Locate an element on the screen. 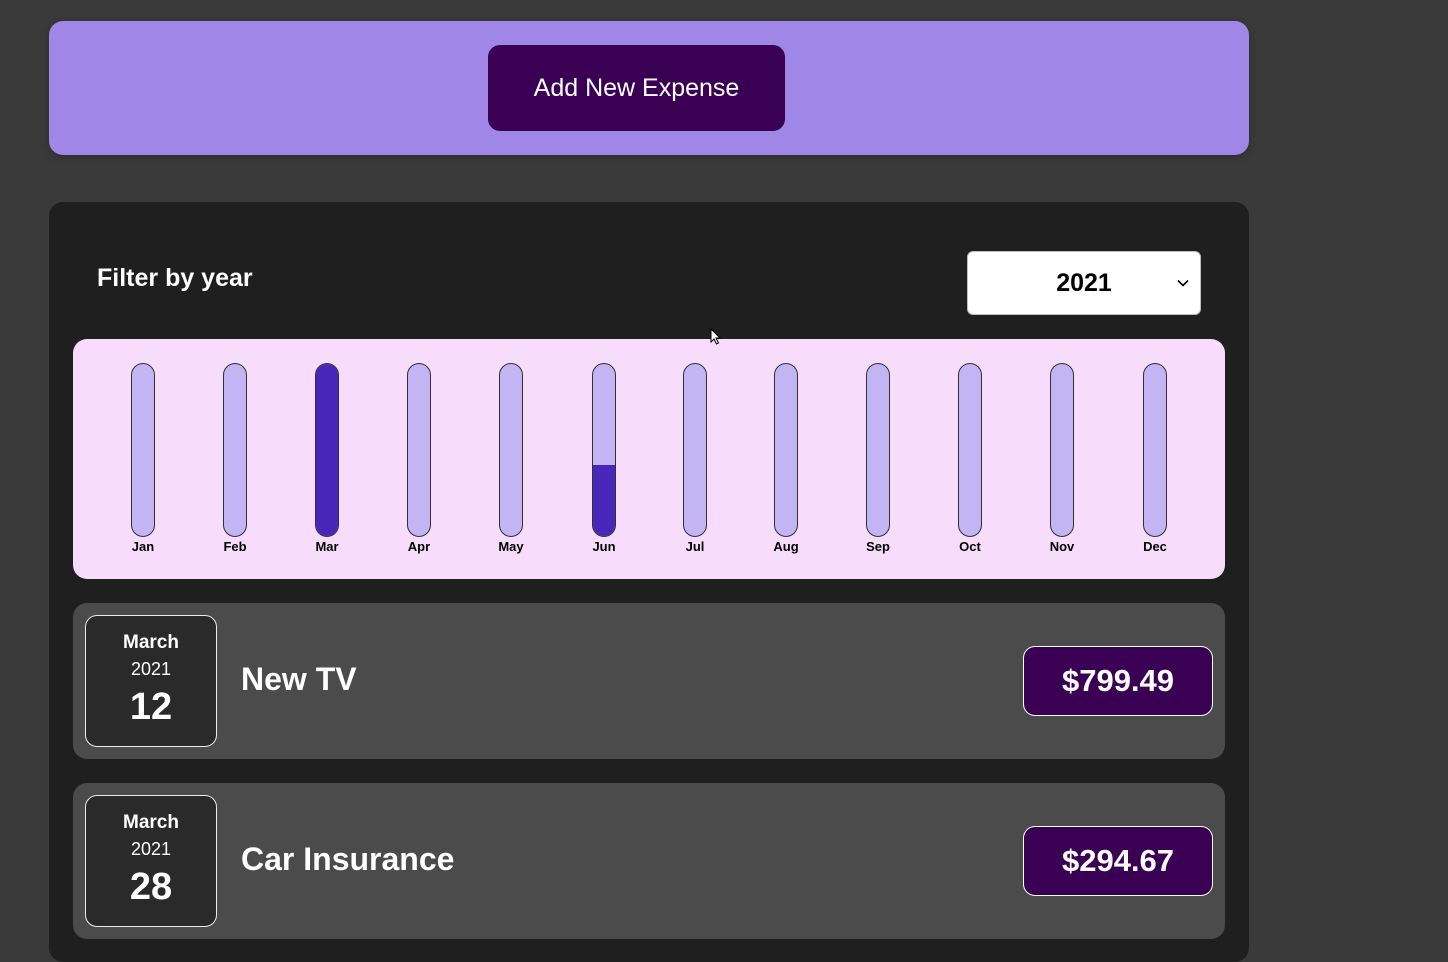 The image size is (1448, 962). chart-bar-label: Jul is located at coordinates (695, 546).